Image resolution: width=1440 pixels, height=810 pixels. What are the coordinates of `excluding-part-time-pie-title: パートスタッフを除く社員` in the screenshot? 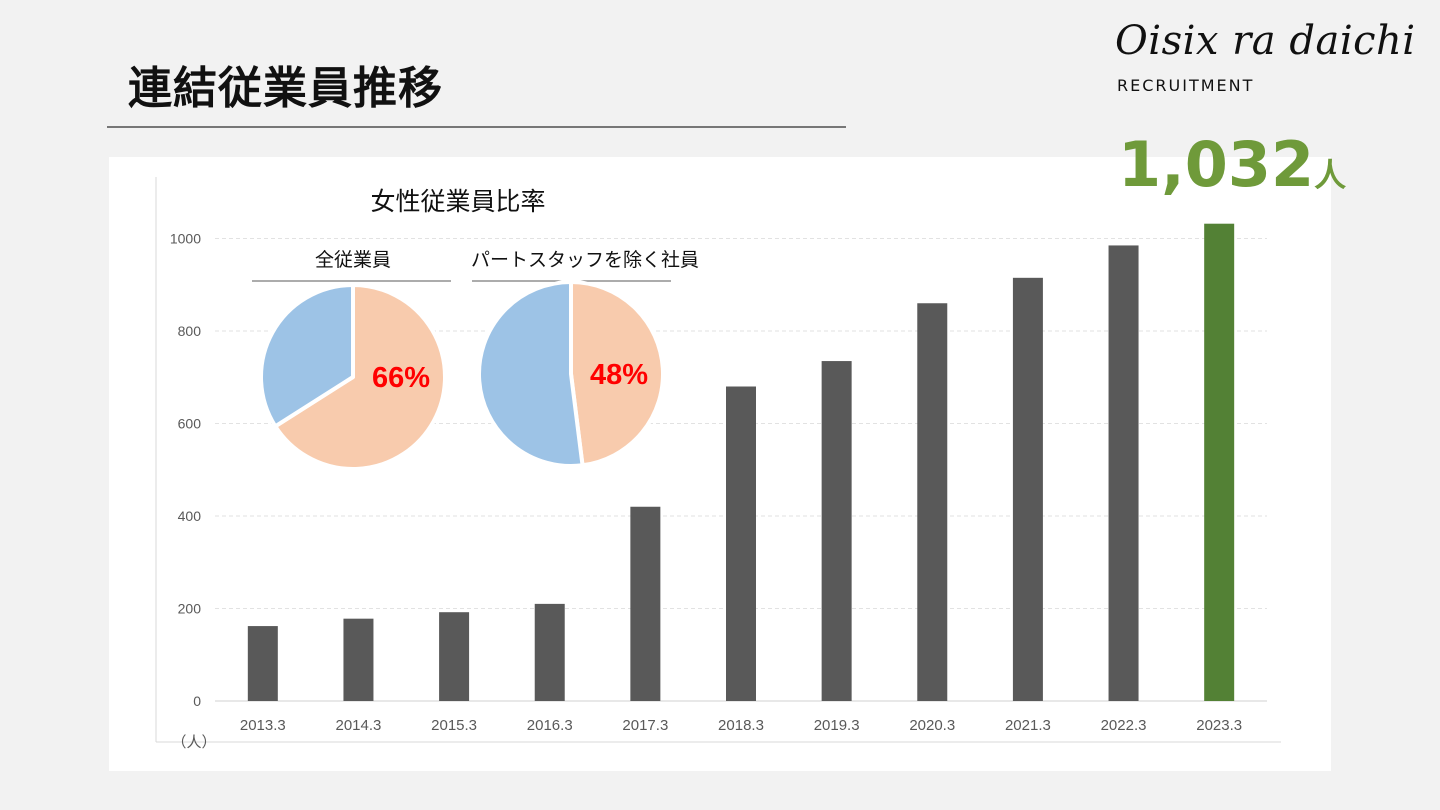 It's located at (585, 260).